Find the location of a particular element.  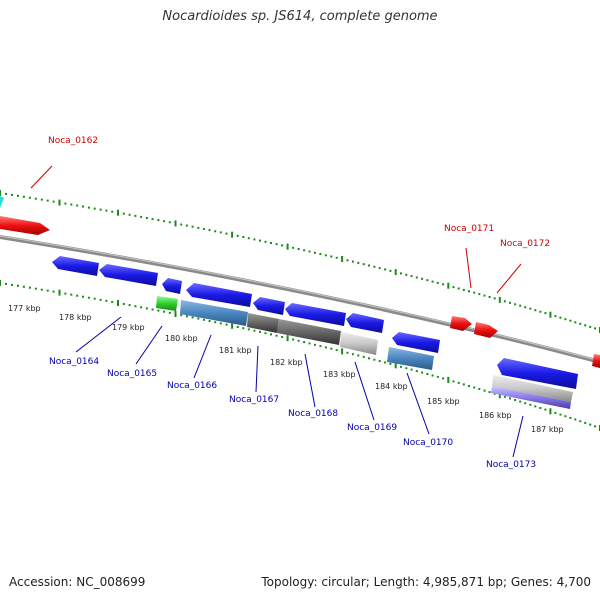

gene-label-noca-0165: Noca_0165 is located at coordinates (132, 374).